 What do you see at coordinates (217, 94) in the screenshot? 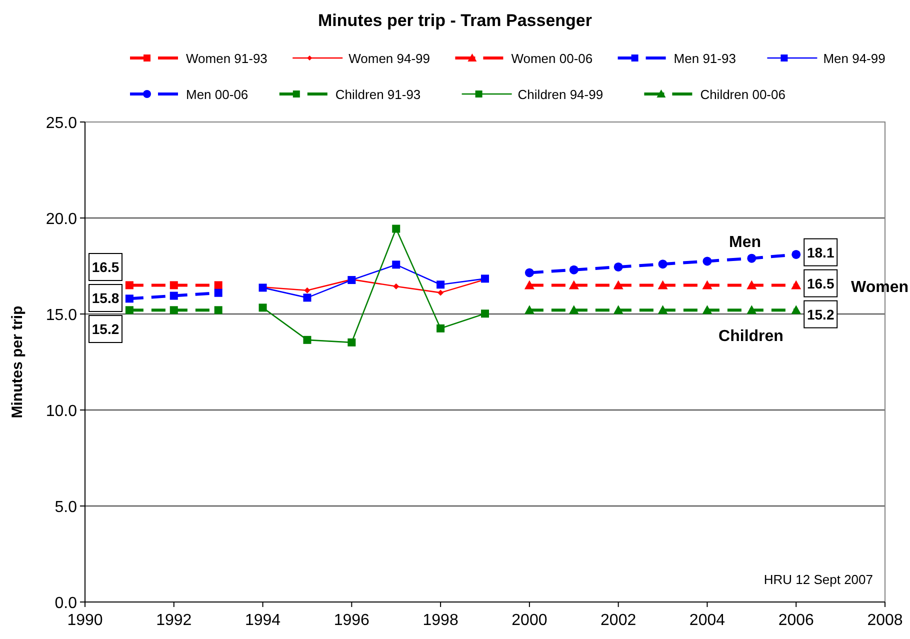
I see `legend-label: Men 00-06` at bounding box center [217, 94].